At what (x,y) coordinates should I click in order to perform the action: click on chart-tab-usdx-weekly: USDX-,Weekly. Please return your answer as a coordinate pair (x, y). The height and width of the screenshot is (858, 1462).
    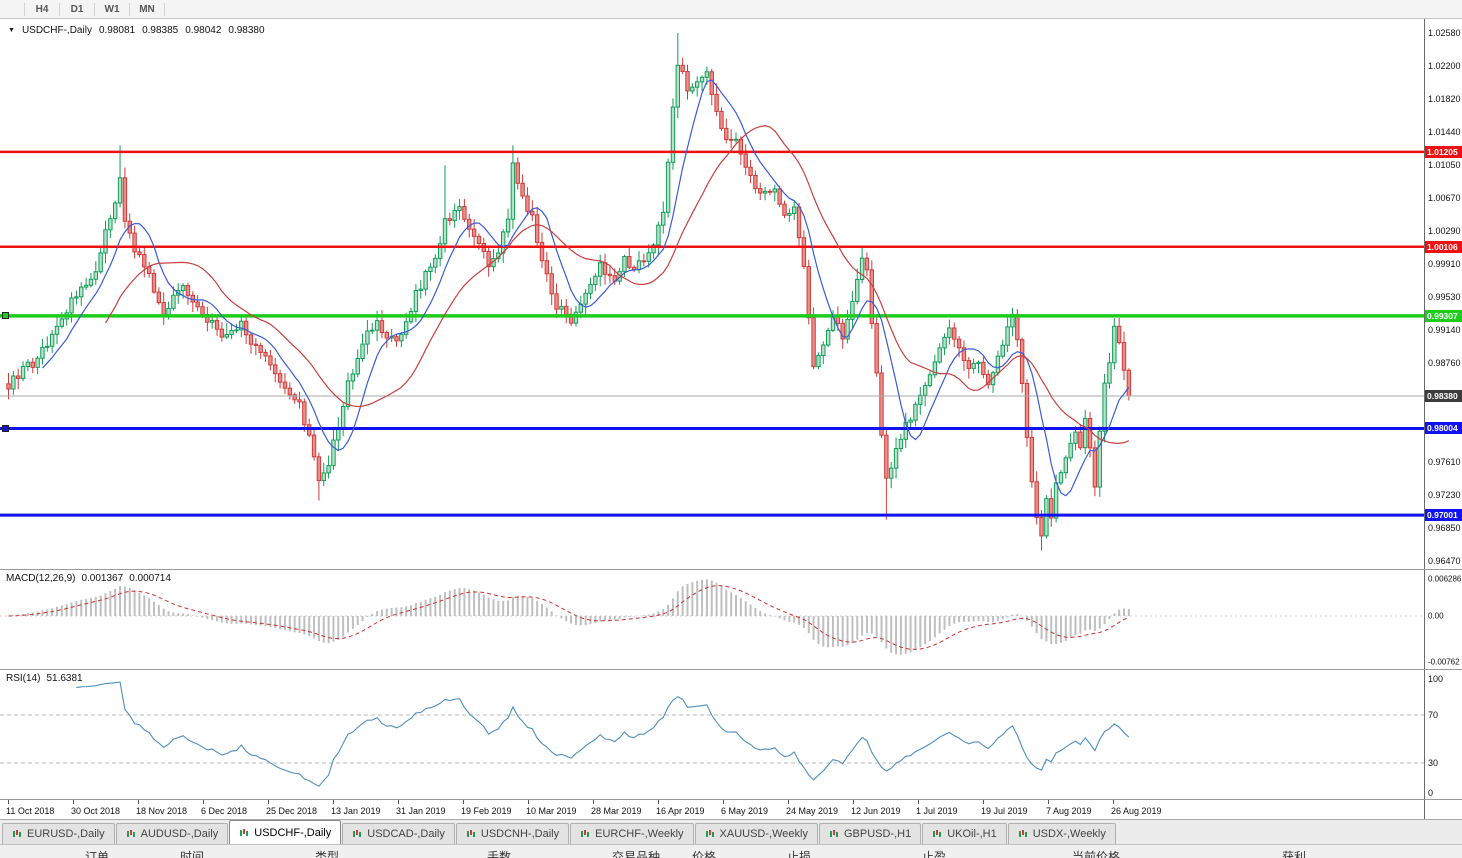
    Looking at the image, I should click on (1061, 833).